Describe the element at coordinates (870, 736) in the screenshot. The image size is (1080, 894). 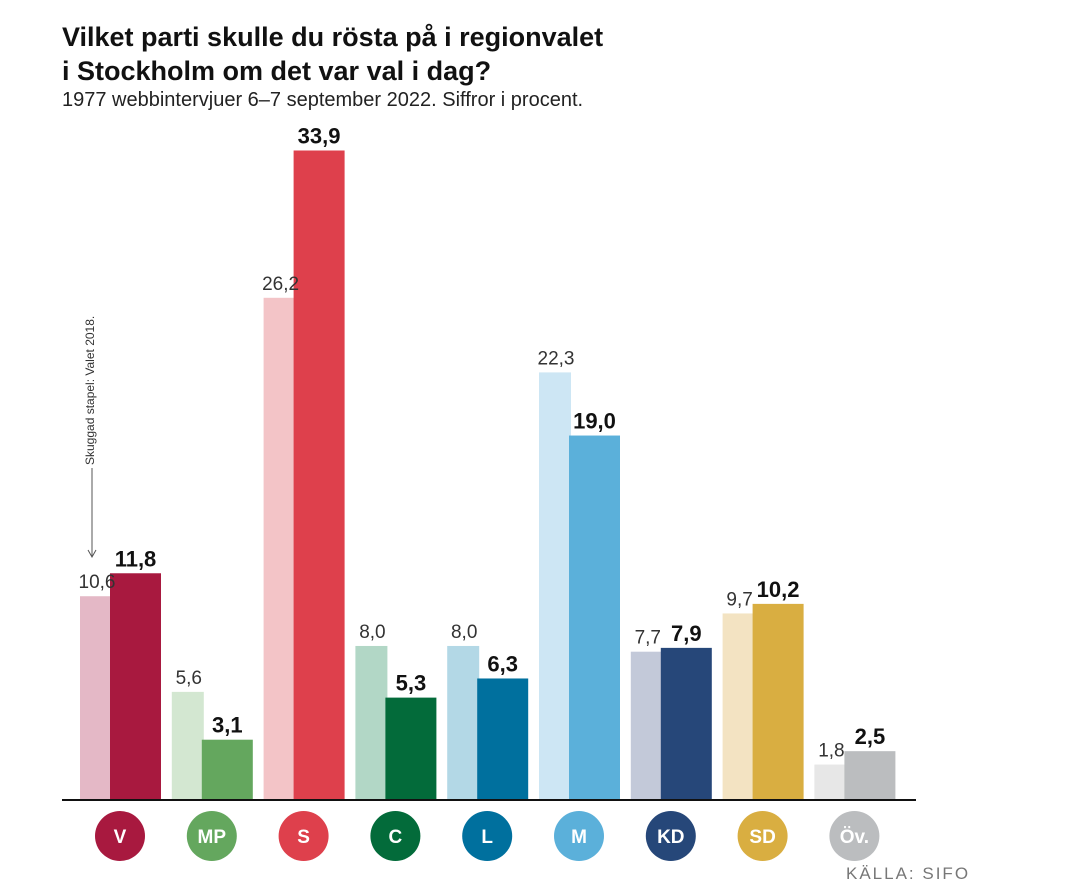
I see `value-label-today-v: 2,5` at that location.